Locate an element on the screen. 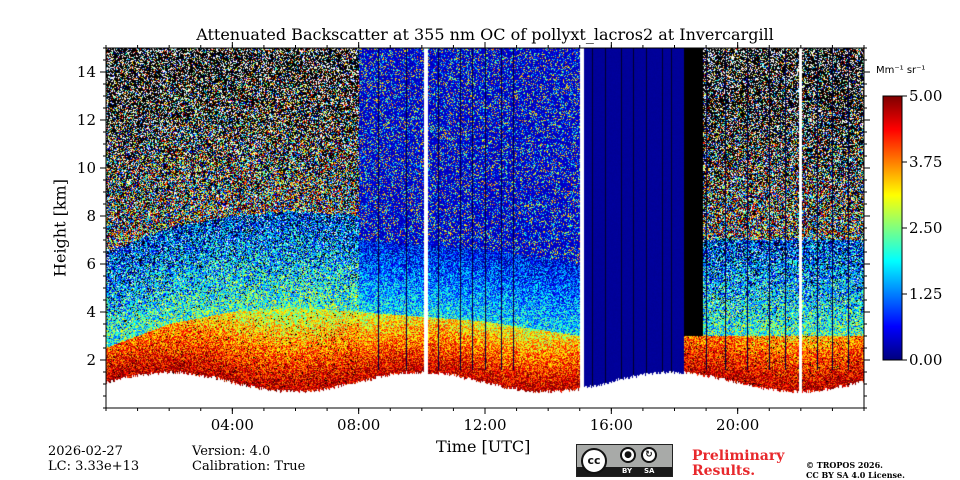 Image resolution: width=960 pixels, height=480 pixels. colorbar-tick-label: 1.25 is located at coordinates (925, 294).